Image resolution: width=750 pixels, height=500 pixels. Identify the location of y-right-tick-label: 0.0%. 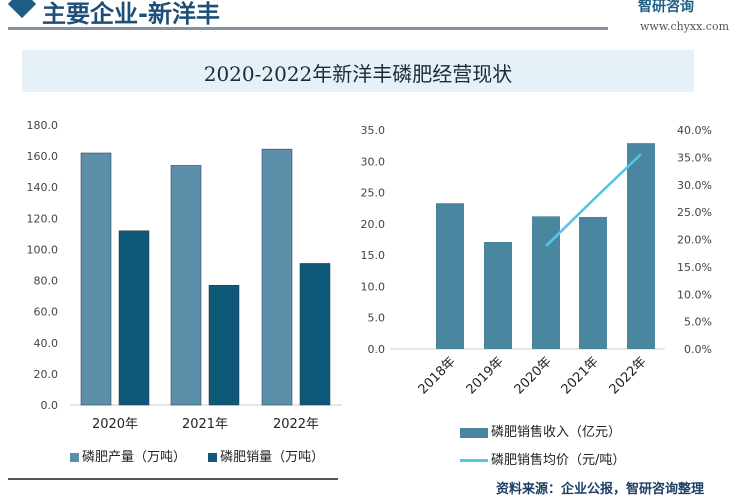
(698, 349).